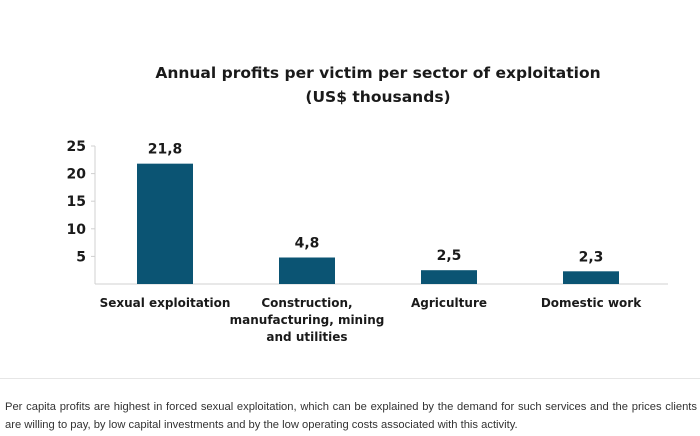 This screenshot has height=436, width=700. What do you see at coordinates (307, 244) in the screenshot?
I see `data-label: 4,8` at bounding box center [307, 244].